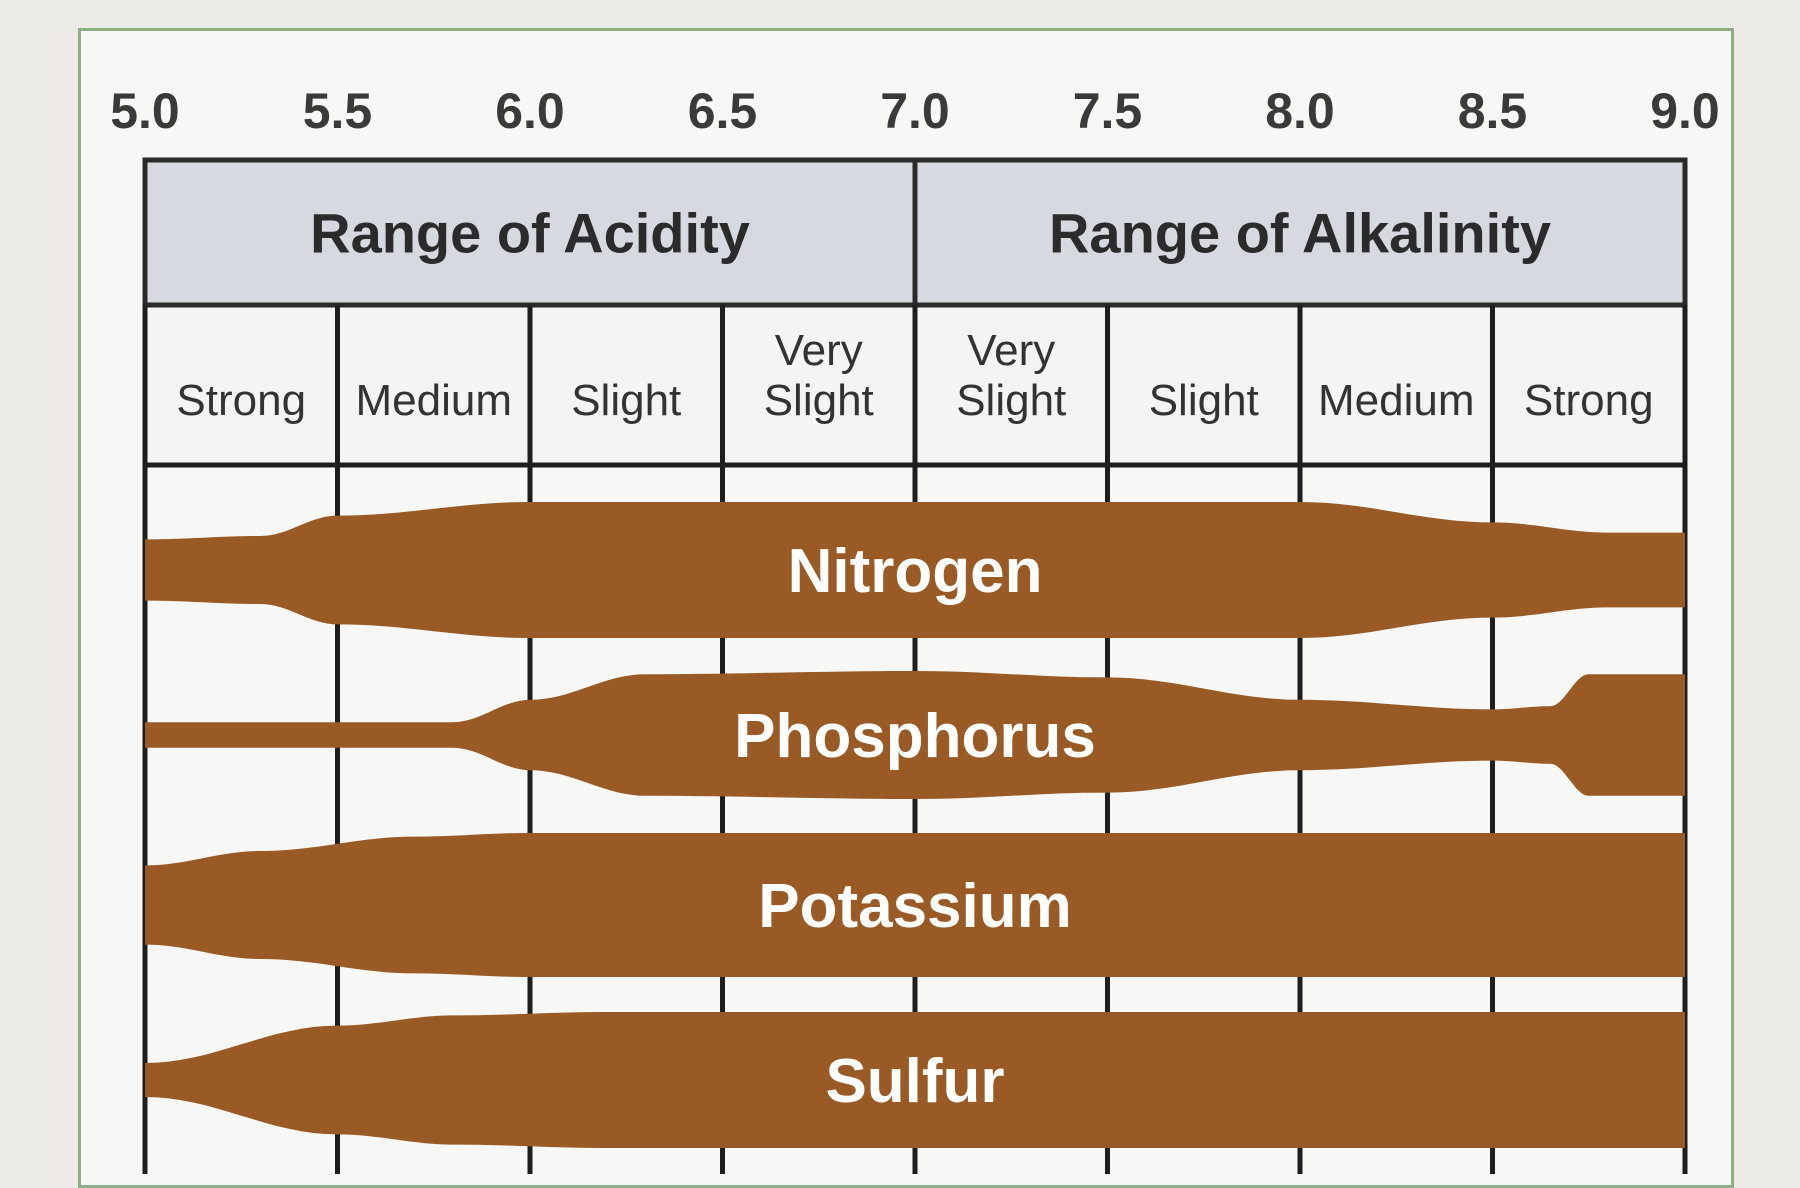 This screenshot has height=1188, width=1800. I want to click on x-tick-label: 5.5, so click(338, 111).